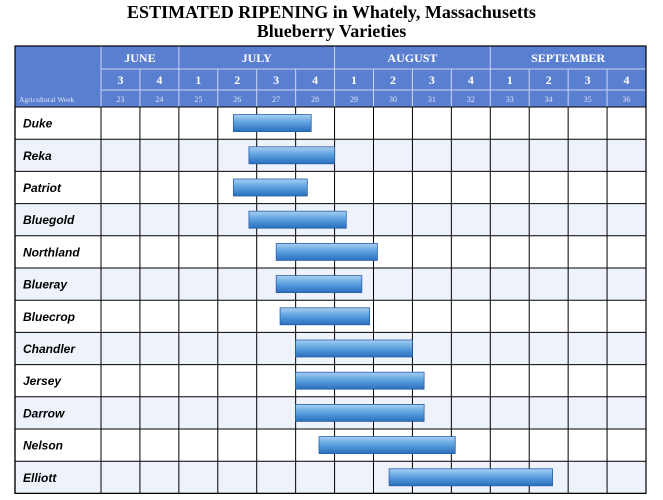 The height and width of the screenshot is (500, 663). Describe the element at coordinates (315, 99) in the screenshot. I see `agricultural-week-number: 28` at that location.